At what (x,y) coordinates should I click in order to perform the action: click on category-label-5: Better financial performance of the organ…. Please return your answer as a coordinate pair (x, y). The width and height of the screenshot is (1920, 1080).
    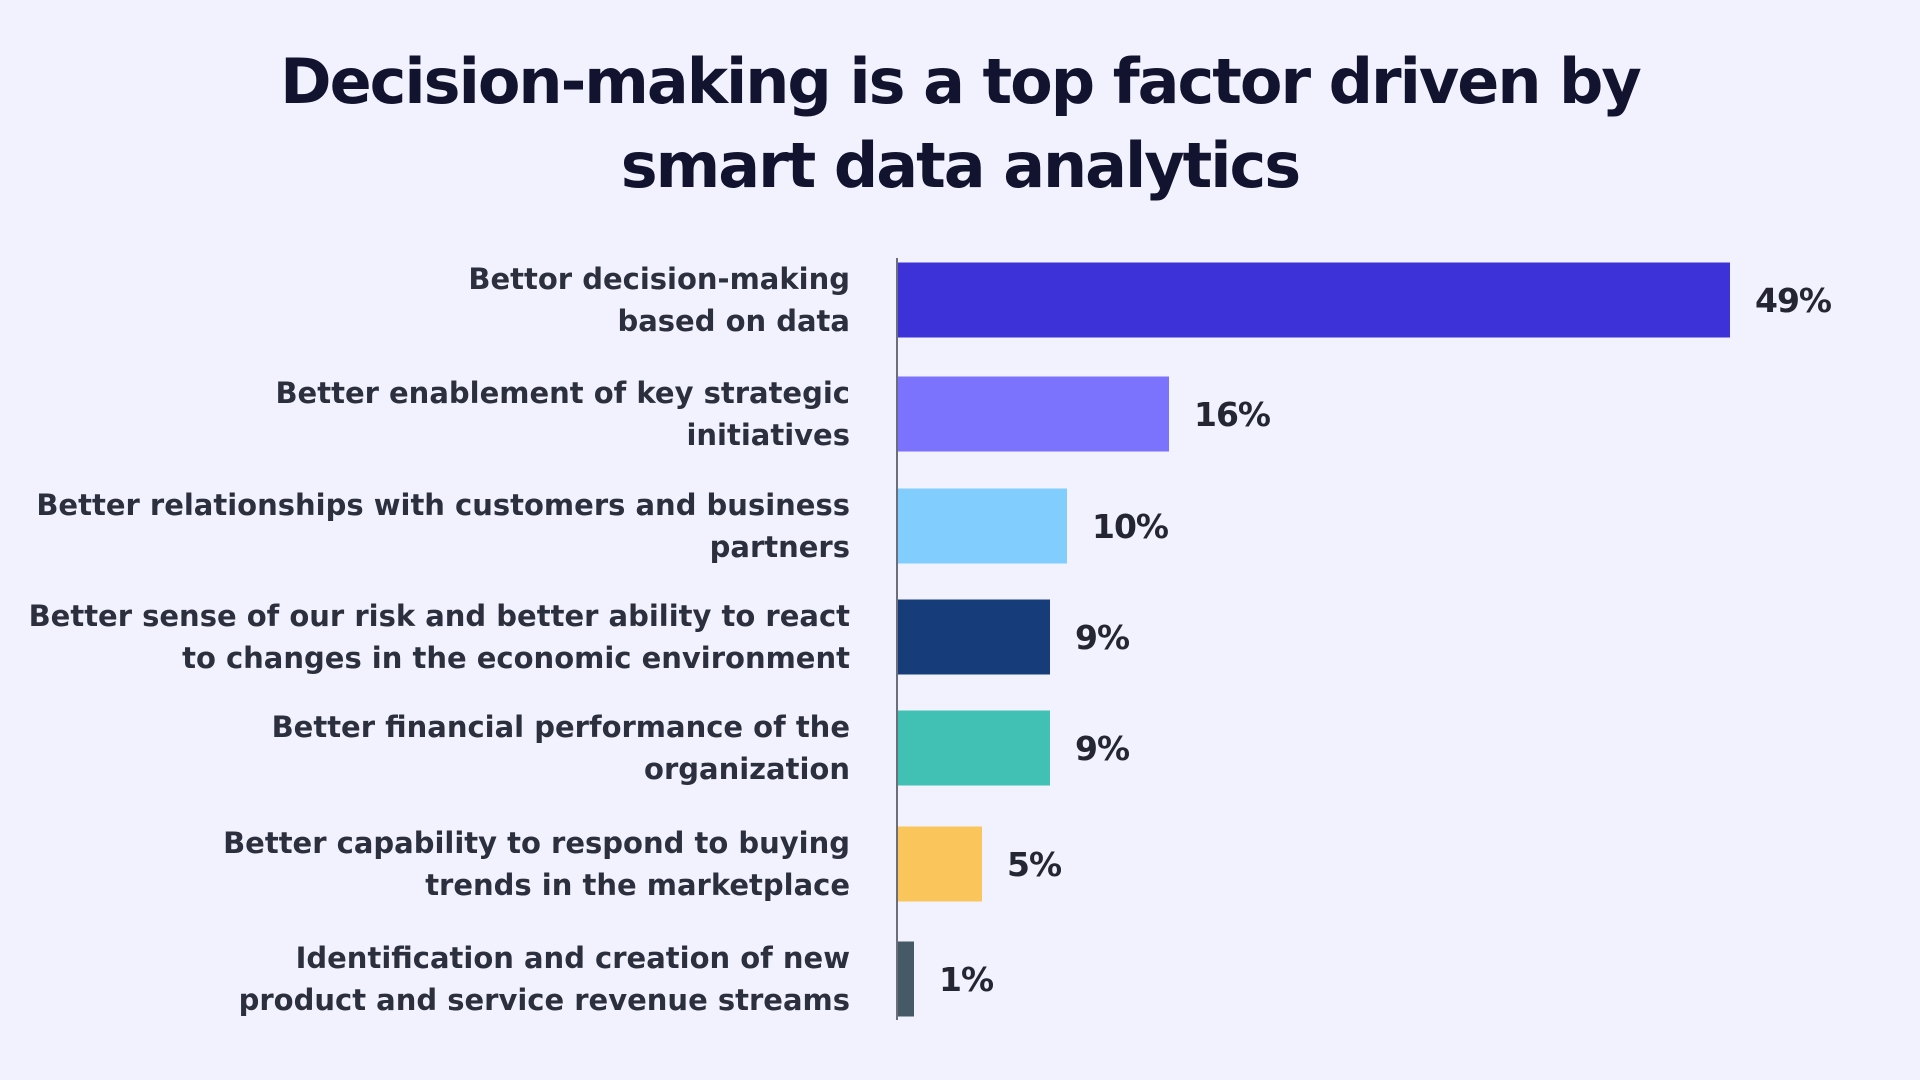
    Looking at the image, I should click on (561, 748).